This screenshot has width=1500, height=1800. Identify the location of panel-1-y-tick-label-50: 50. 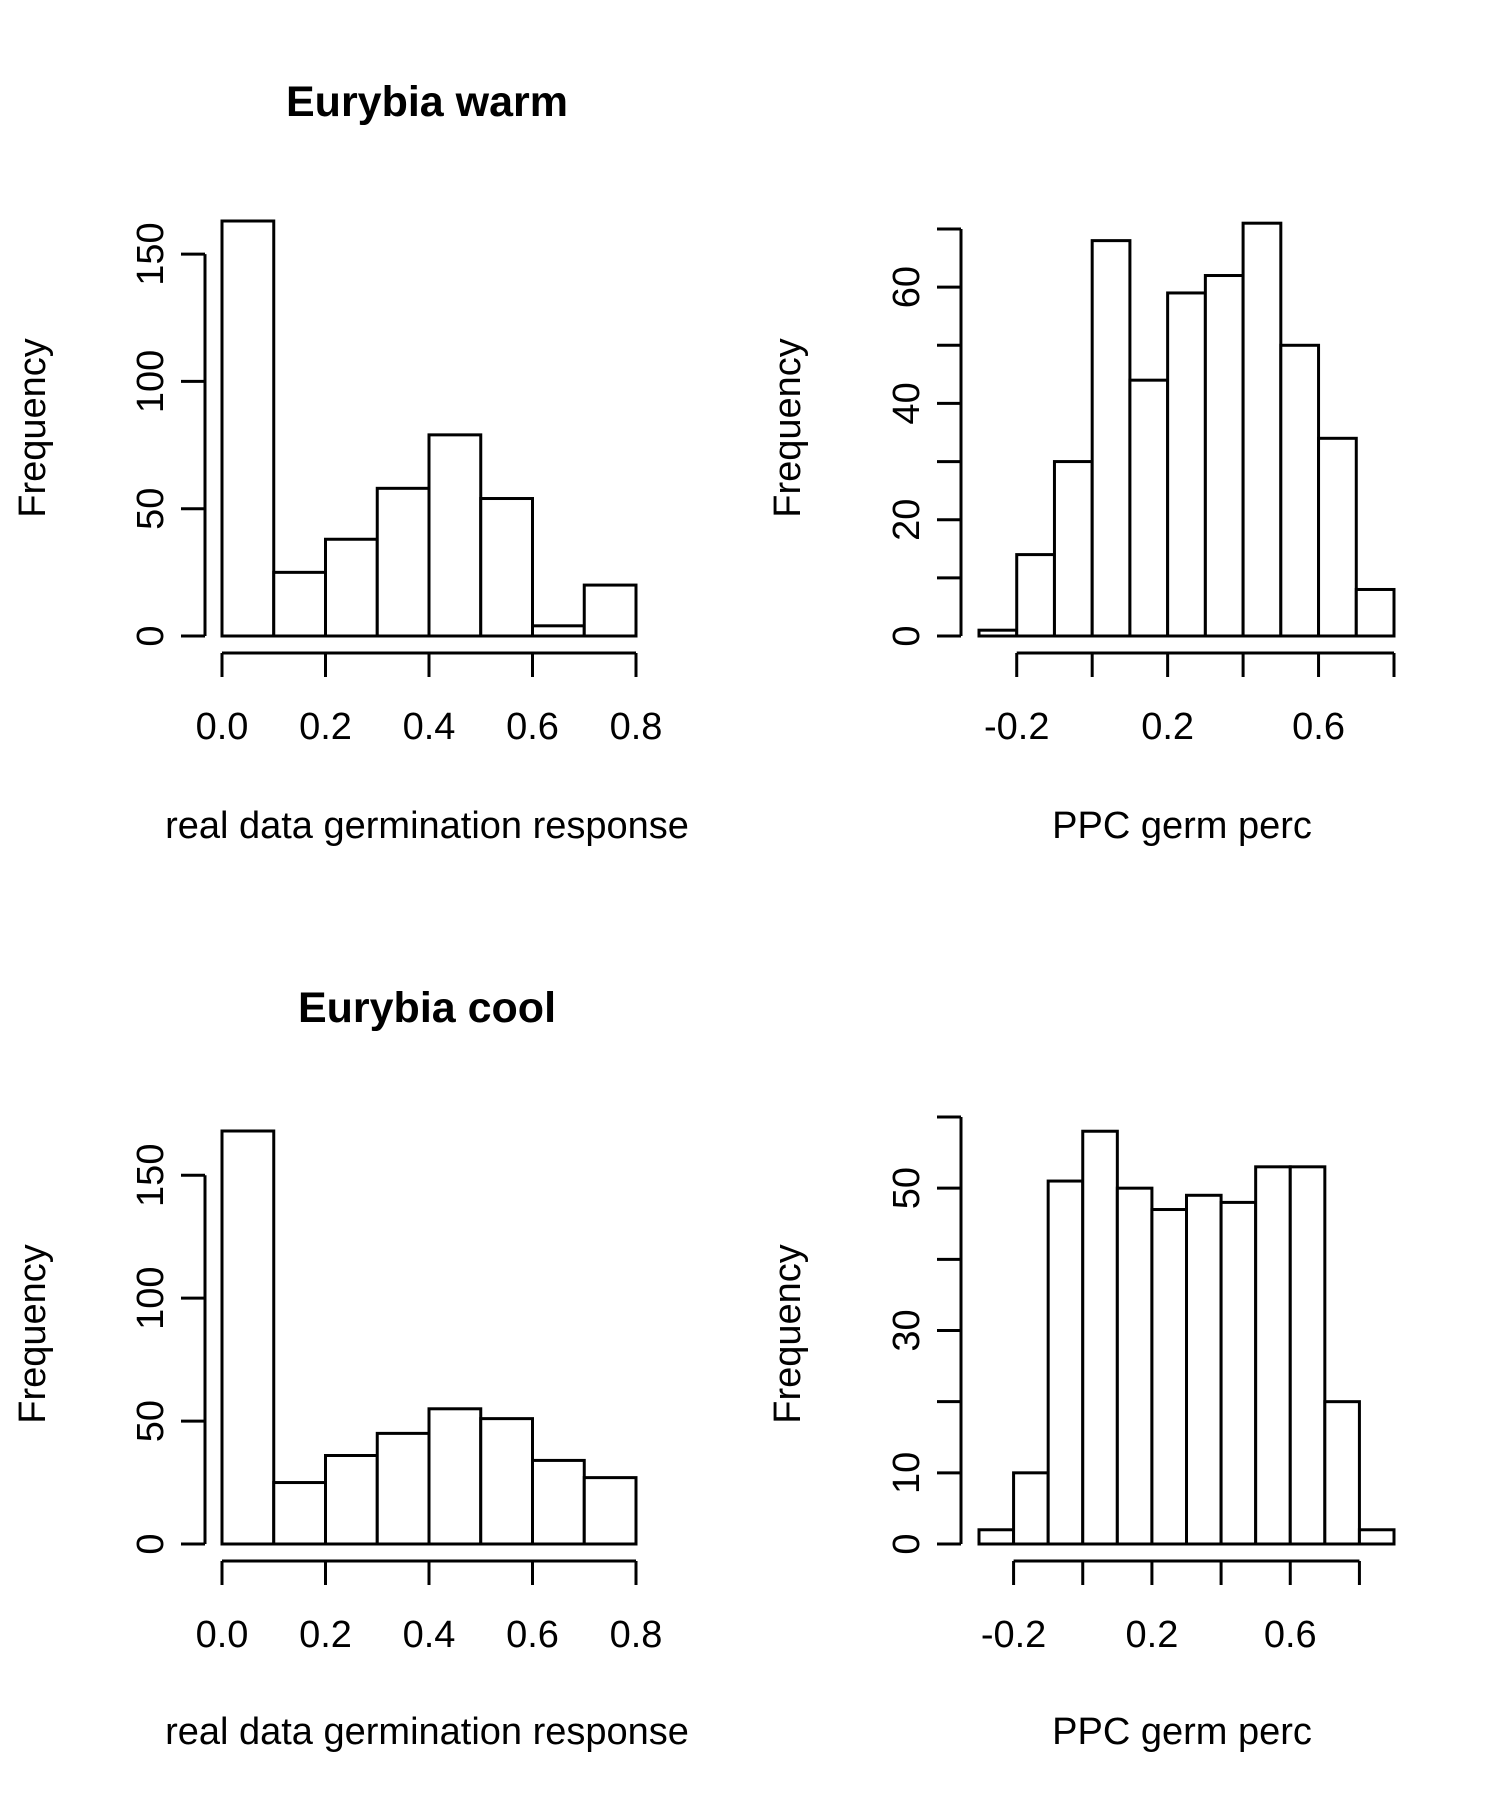
(151, 509).